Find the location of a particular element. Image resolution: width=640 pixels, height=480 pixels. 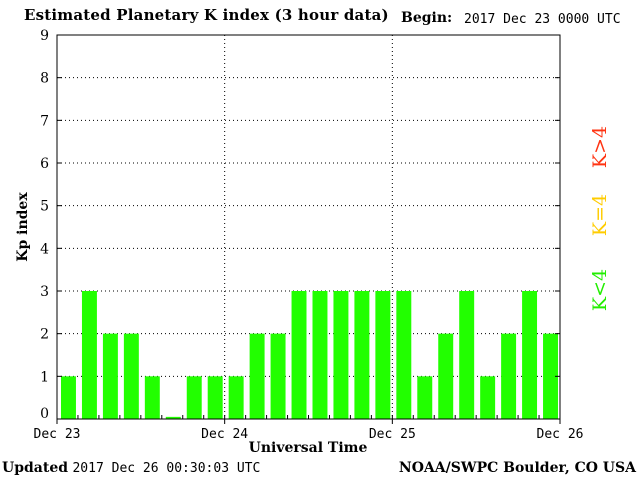

y-tick-label: 0 is located at coordinates (44, 414).